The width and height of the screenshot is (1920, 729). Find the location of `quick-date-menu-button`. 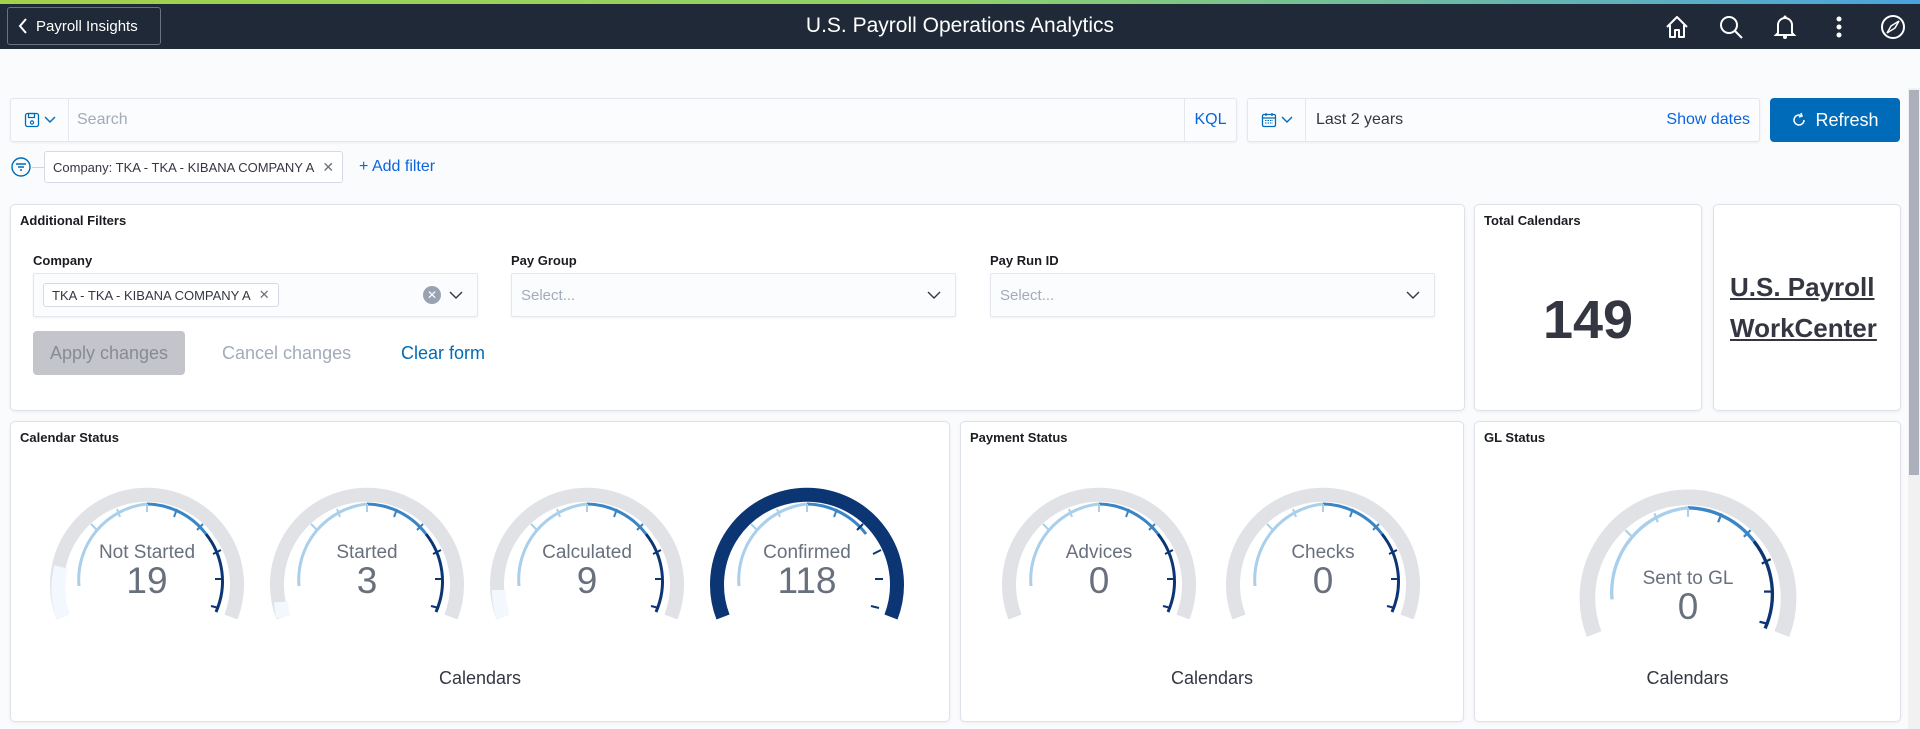

quick-date-menu-button is located at coordinates (1277, 120).